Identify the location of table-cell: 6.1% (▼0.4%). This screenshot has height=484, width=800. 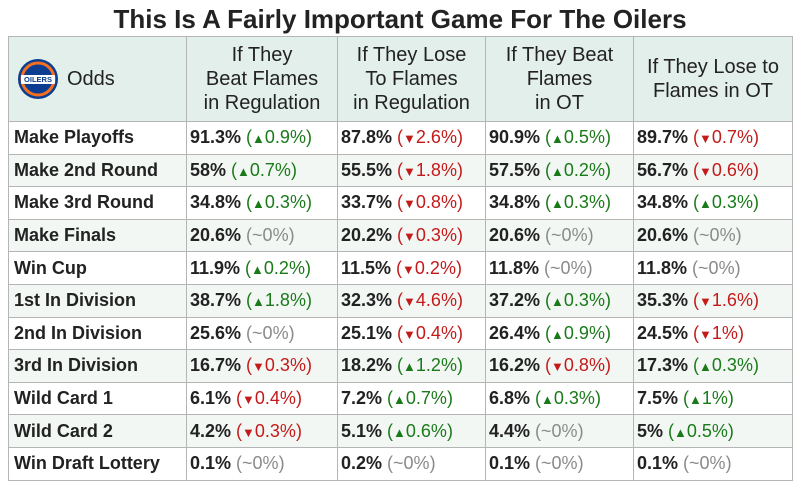
(262, 398).